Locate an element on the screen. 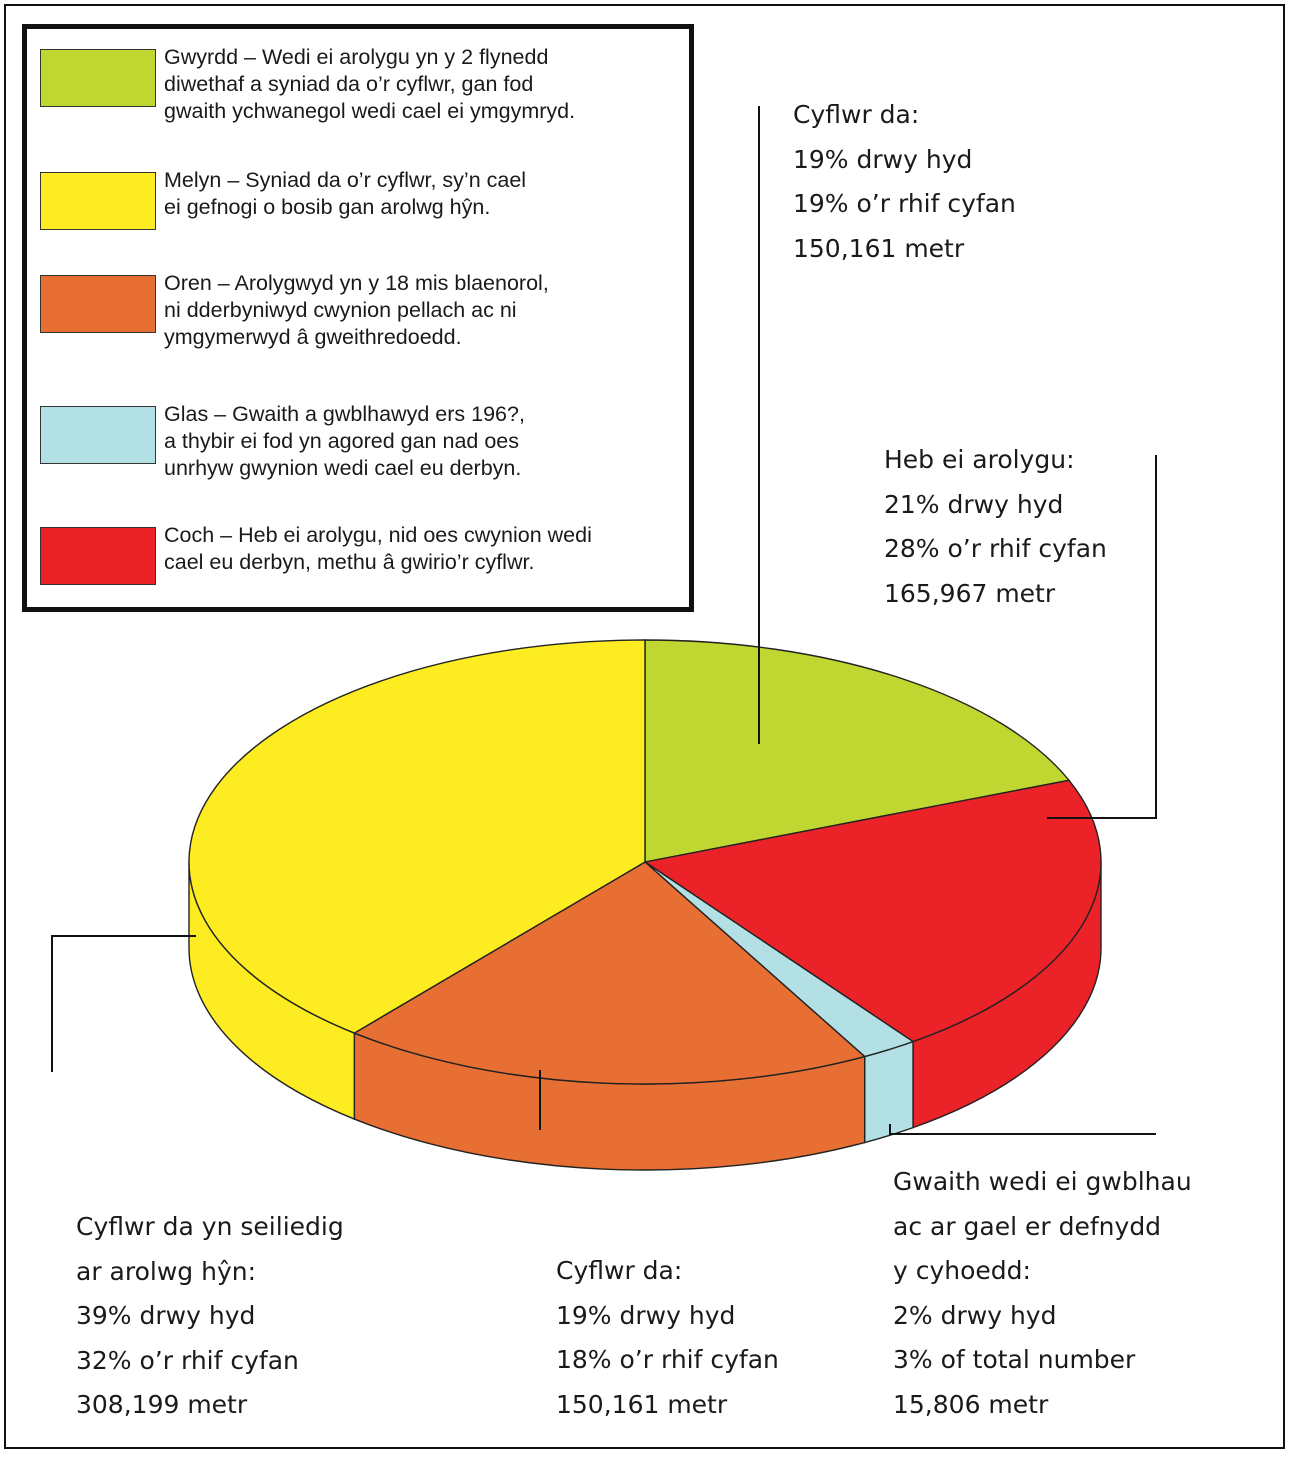 Image resolution: width=1293 pixels, height=1457 pixels. legend-swatch-red is located at coordinates (98, 556).